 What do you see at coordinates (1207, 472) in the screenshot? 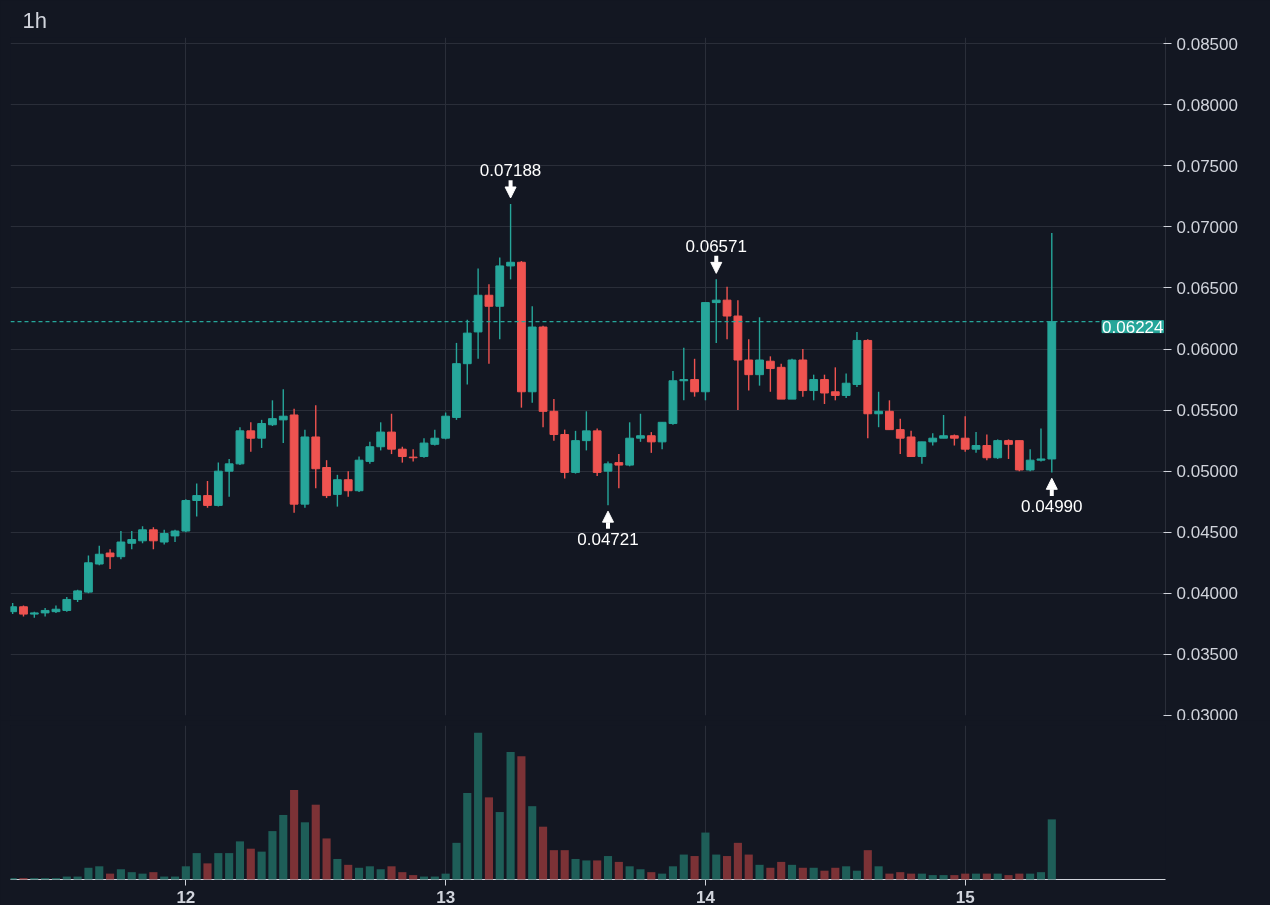
I see `y-tick-label: 0.05000` at bounding box center [1207, 472].